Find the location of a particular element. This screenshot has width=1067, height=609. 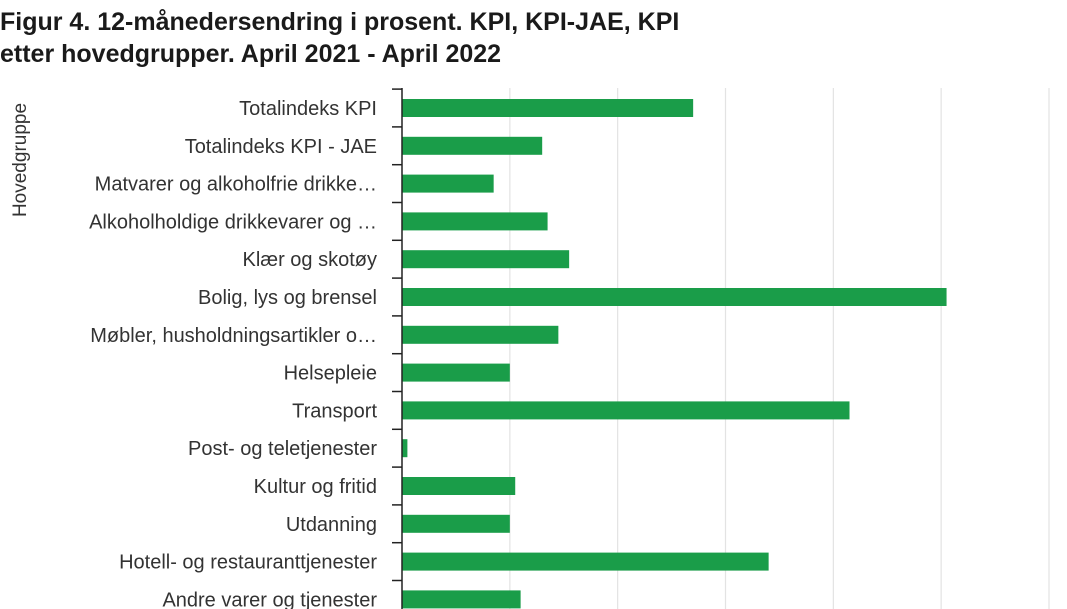

category-label: Transport is located at coordinates (334, 411).